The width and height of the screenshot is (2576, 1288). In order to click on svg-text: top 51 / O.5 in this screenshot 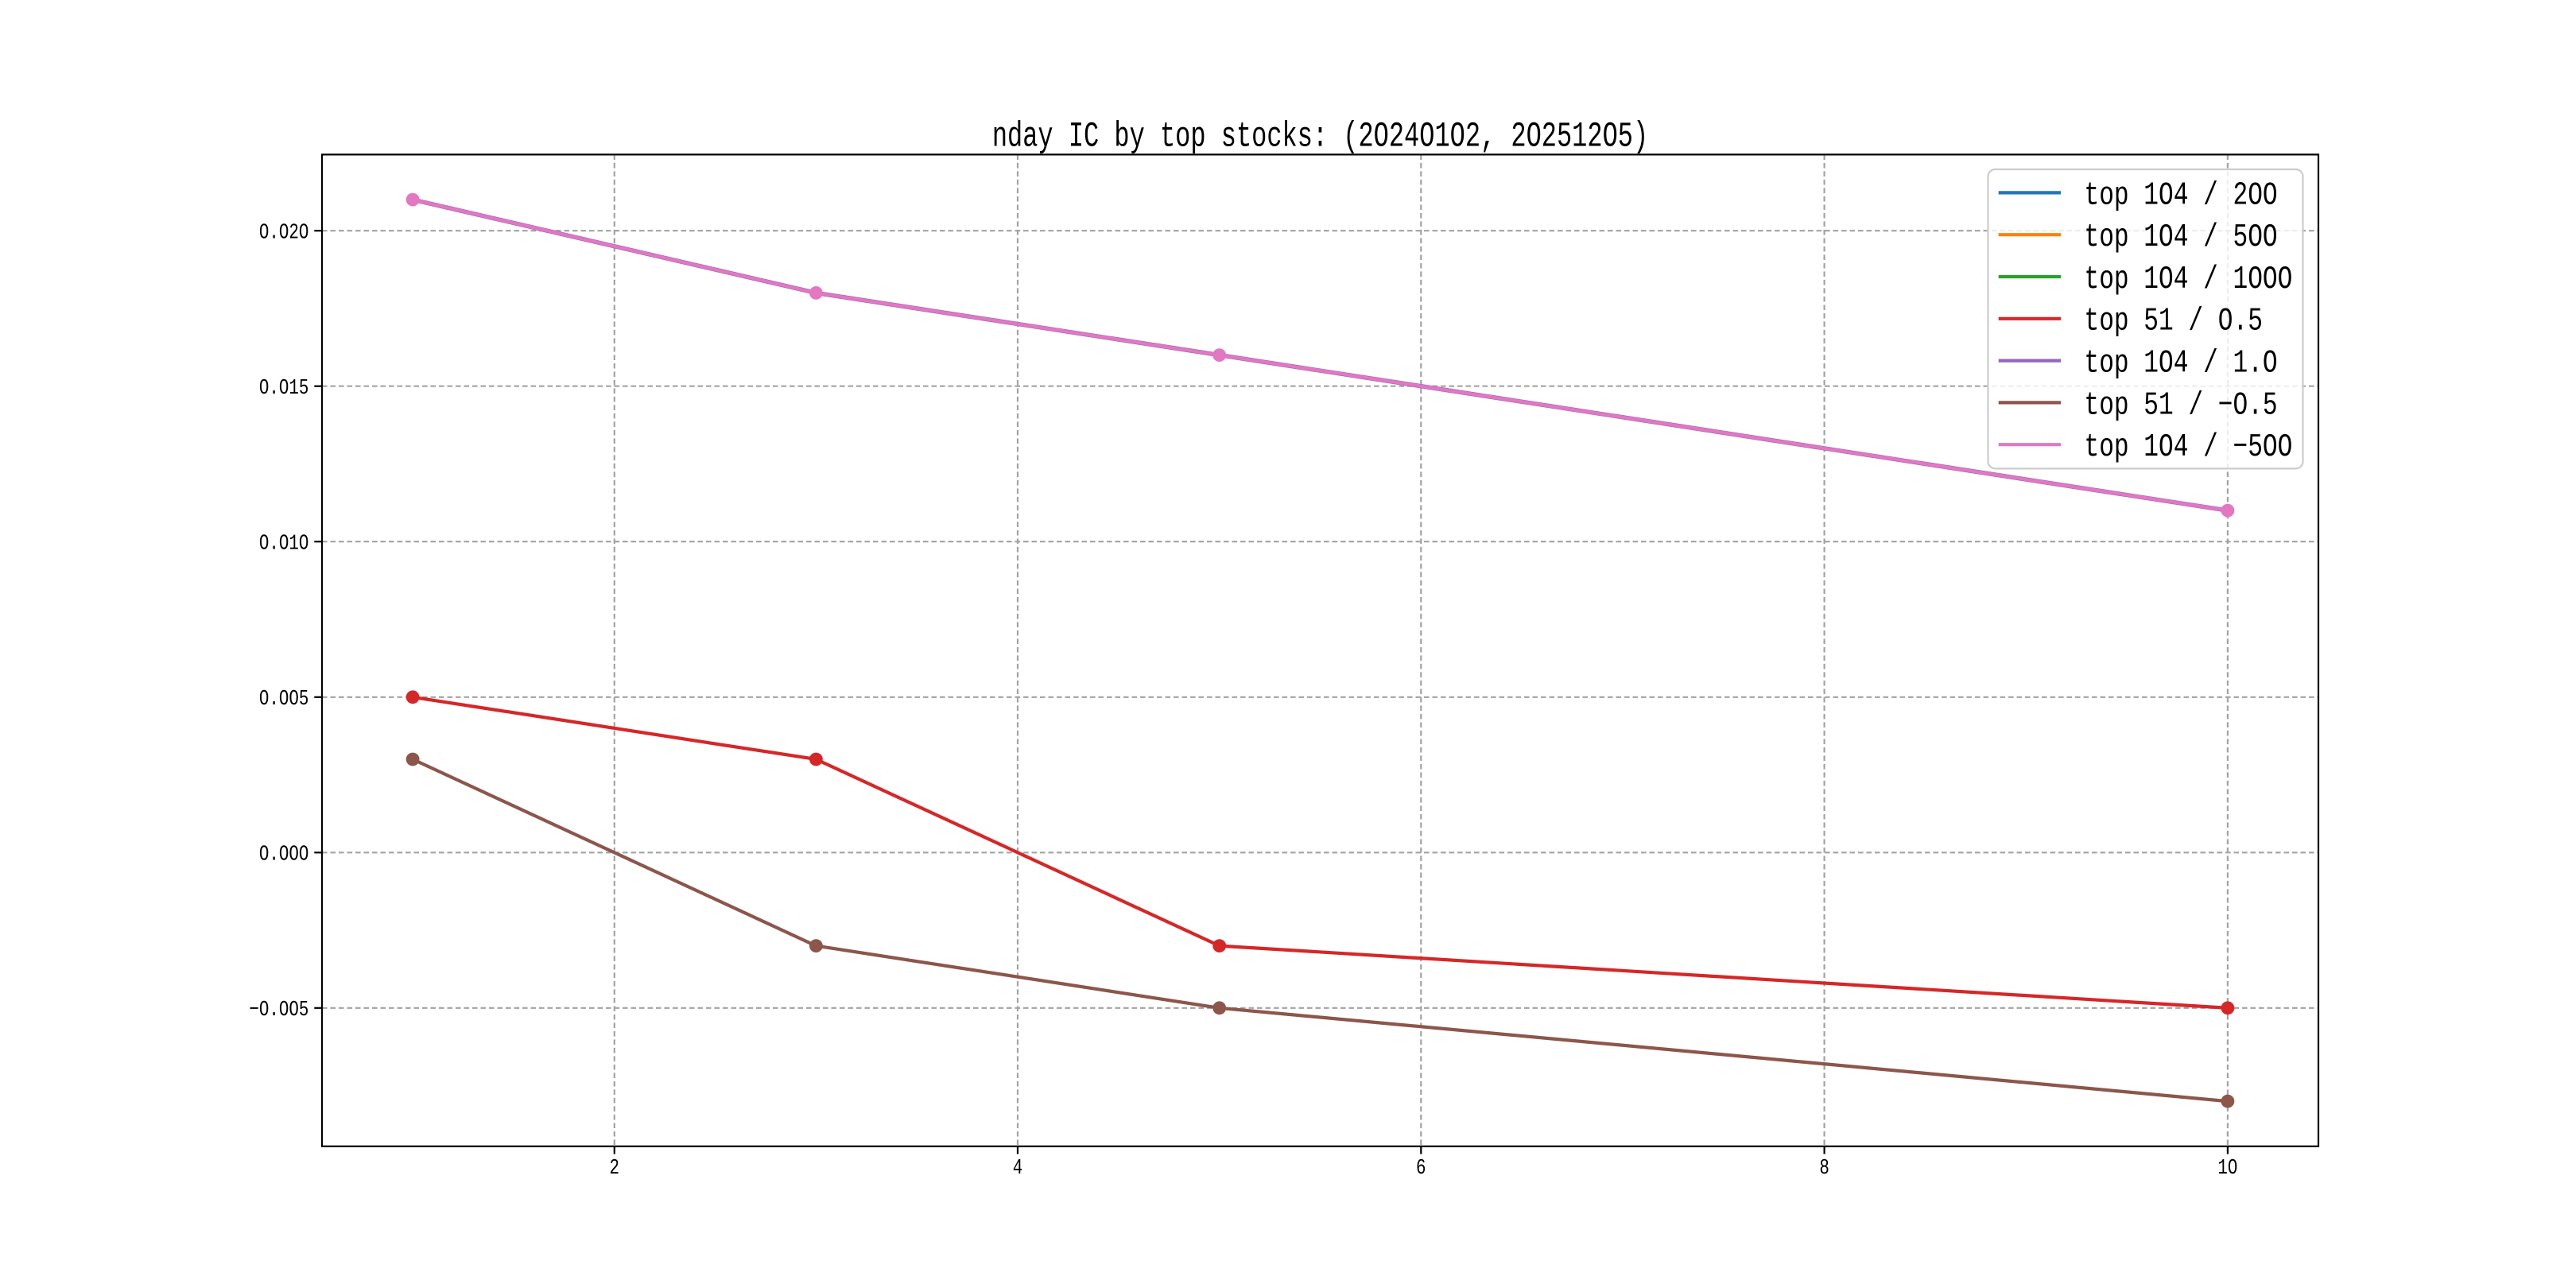, I will do `click(2174, 321)`.